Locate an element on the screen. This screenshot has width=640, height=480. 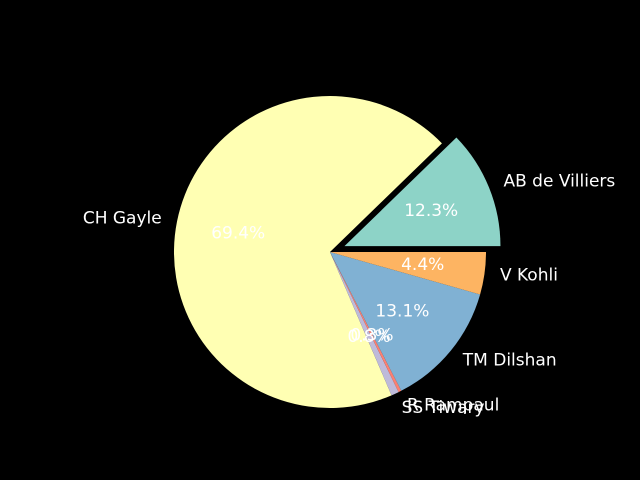
slice-label-tm-dilshan: TM Dilshan is located at coordinates (509, 361).